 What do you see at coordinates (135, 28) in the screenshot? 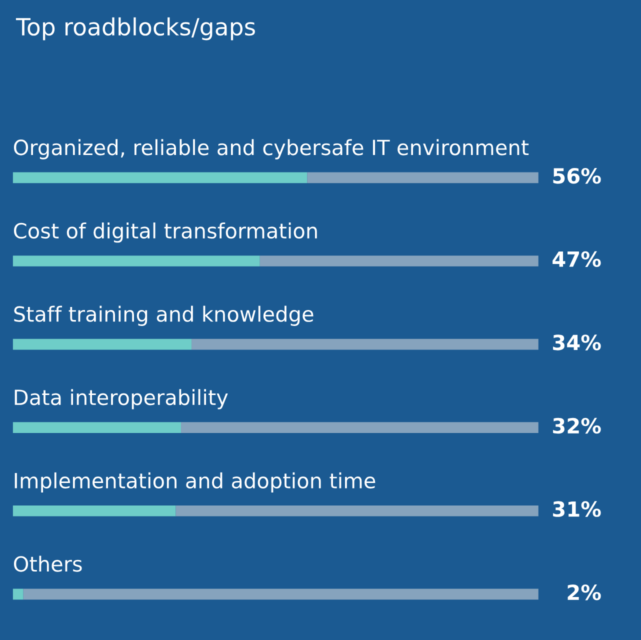
I see `chart-title: Top roadblocks/gaps` at bounding box center [135, 28].